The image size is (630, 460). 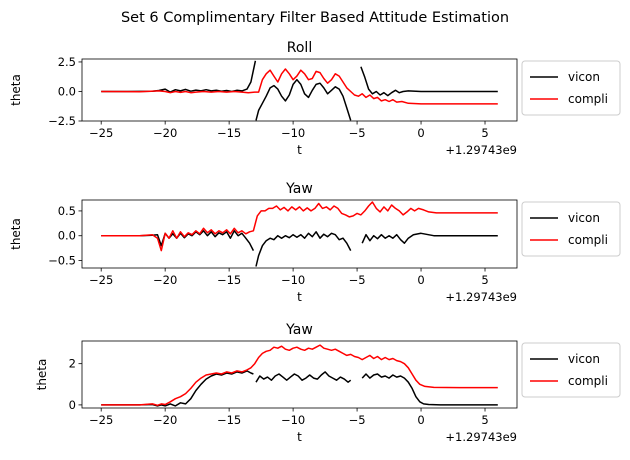 What do you see at coordinates (72, 364) in the screenshot?
I see `y-tick-label: 2` at bounding box center [72, 364].